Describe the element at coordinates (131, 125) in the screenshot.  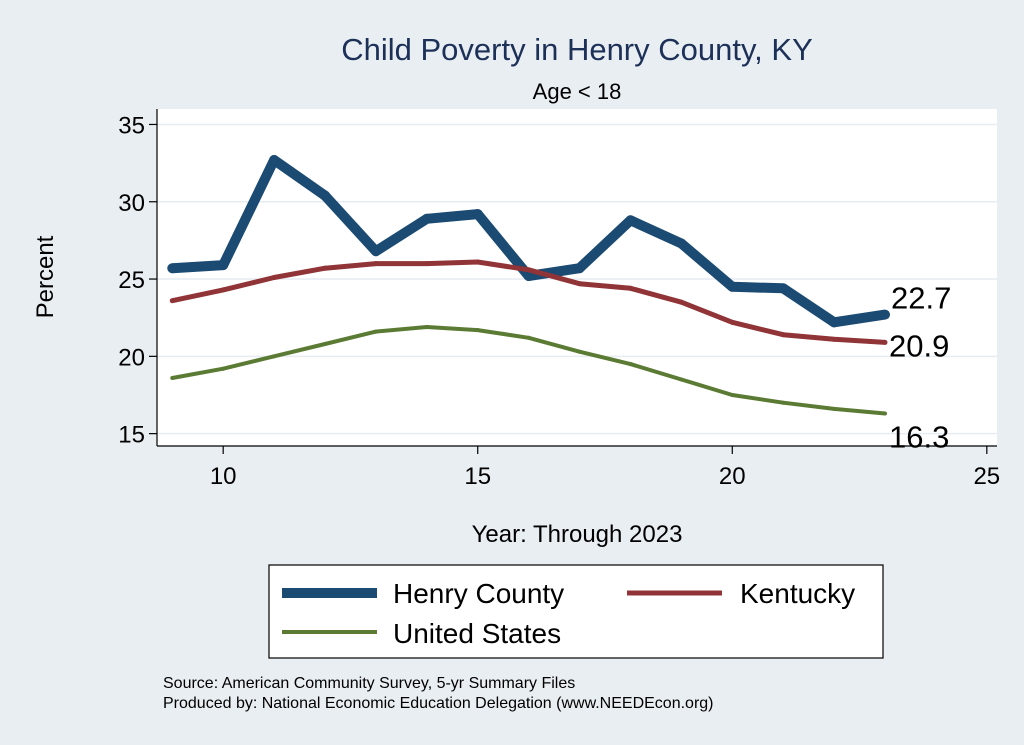
I see `y-tick-label: 35` at that location.